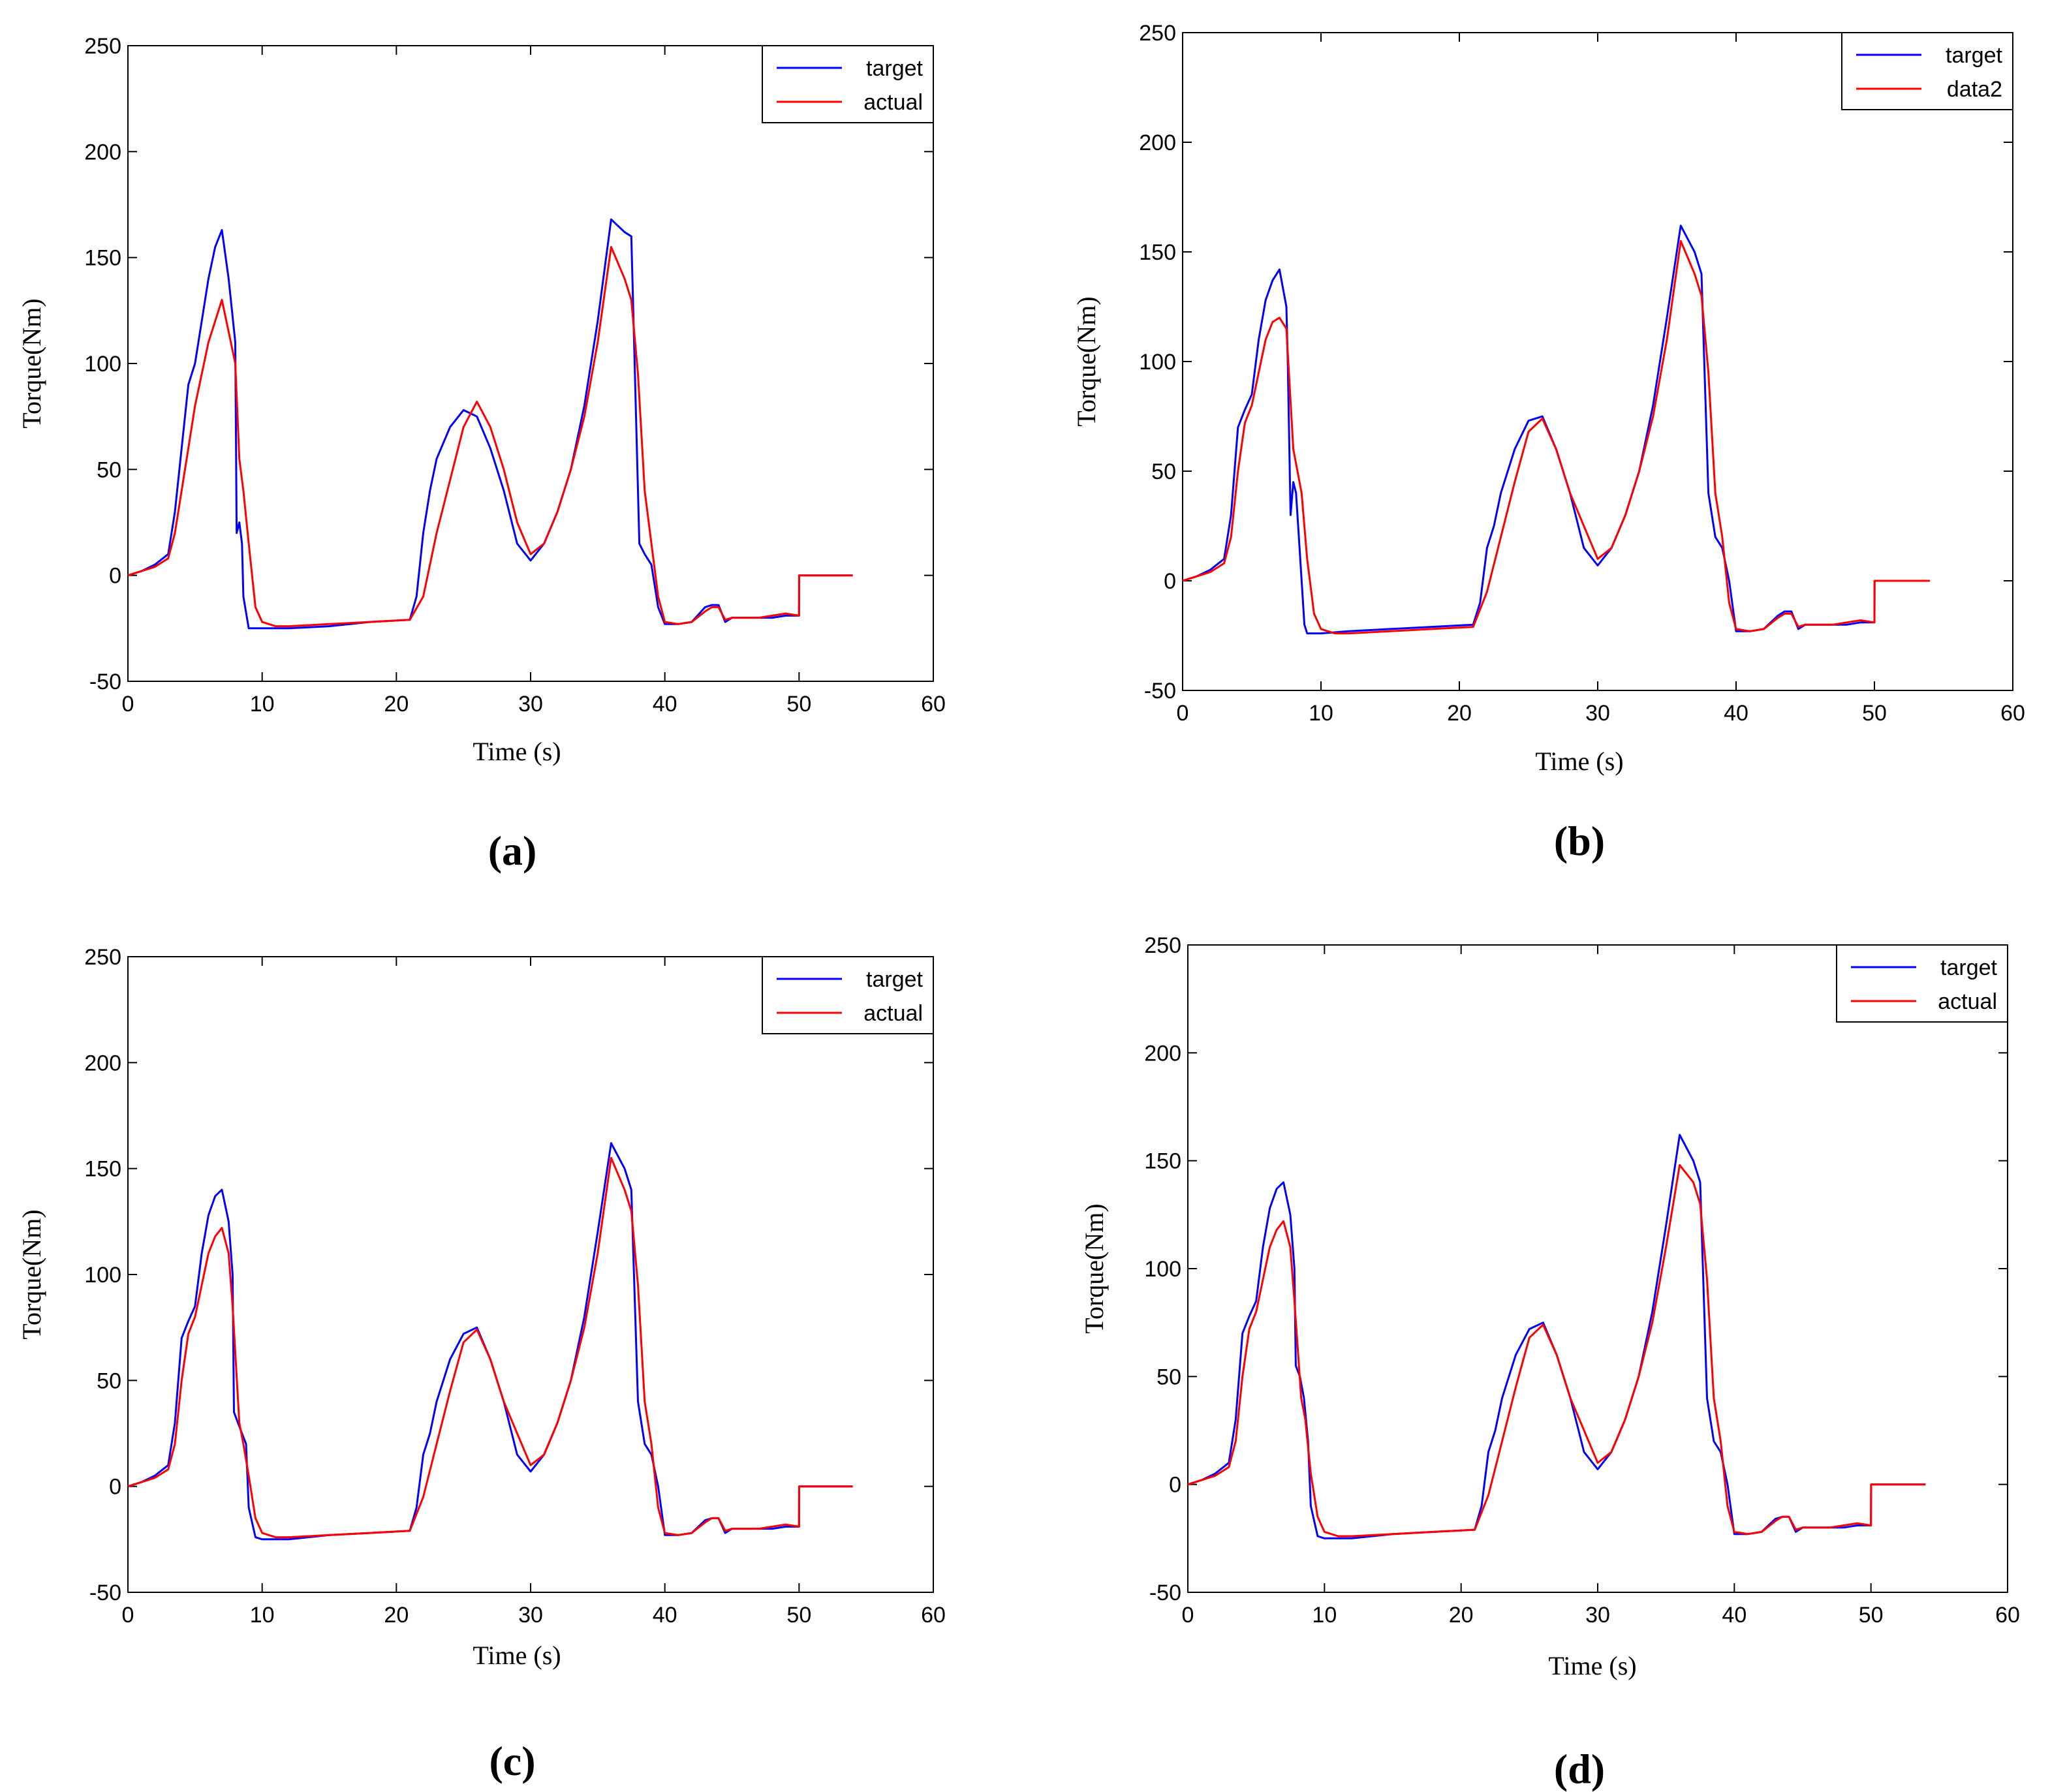 This screenshot has height=1792, width=2050. I want to click on panel-label: (a), so click(512, 850).